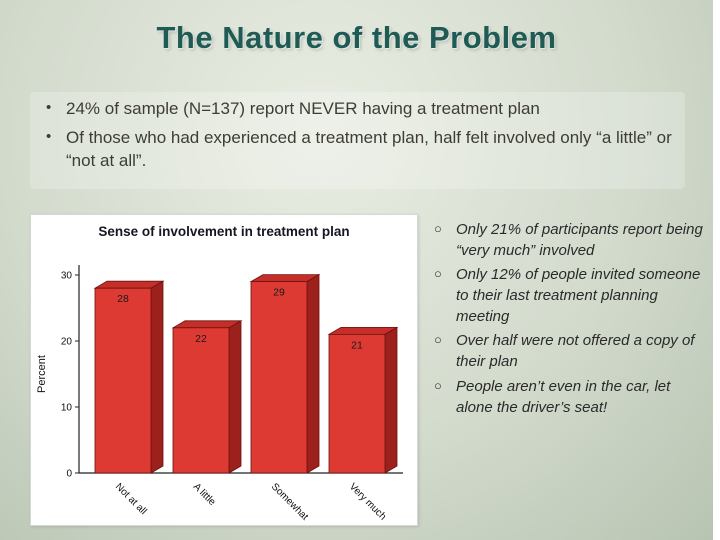 The width and height of the screenshot is (720, 540). I want to click on bar: 28 Not at all, so click(129, 398).